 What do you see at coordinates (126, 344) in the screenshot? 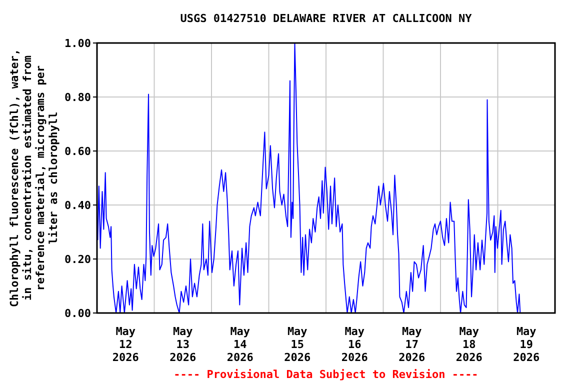
I see `x-tick-label: May 12 2026` at bounding box center [126, 344].